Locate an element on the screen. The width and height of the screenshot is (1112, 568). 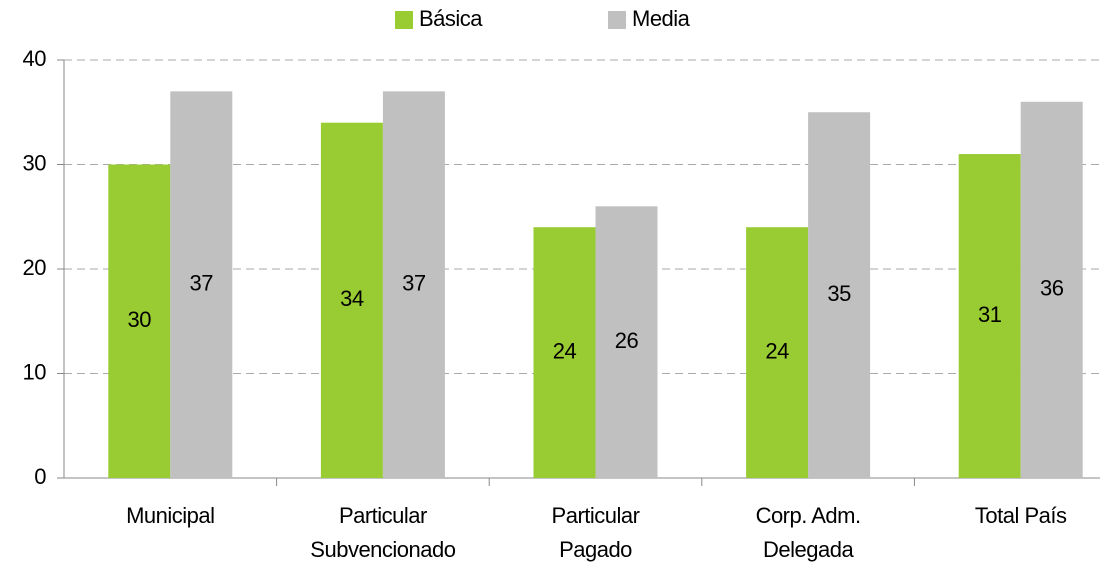
y-tick-label: 30 is located at coordinates (35, 162).